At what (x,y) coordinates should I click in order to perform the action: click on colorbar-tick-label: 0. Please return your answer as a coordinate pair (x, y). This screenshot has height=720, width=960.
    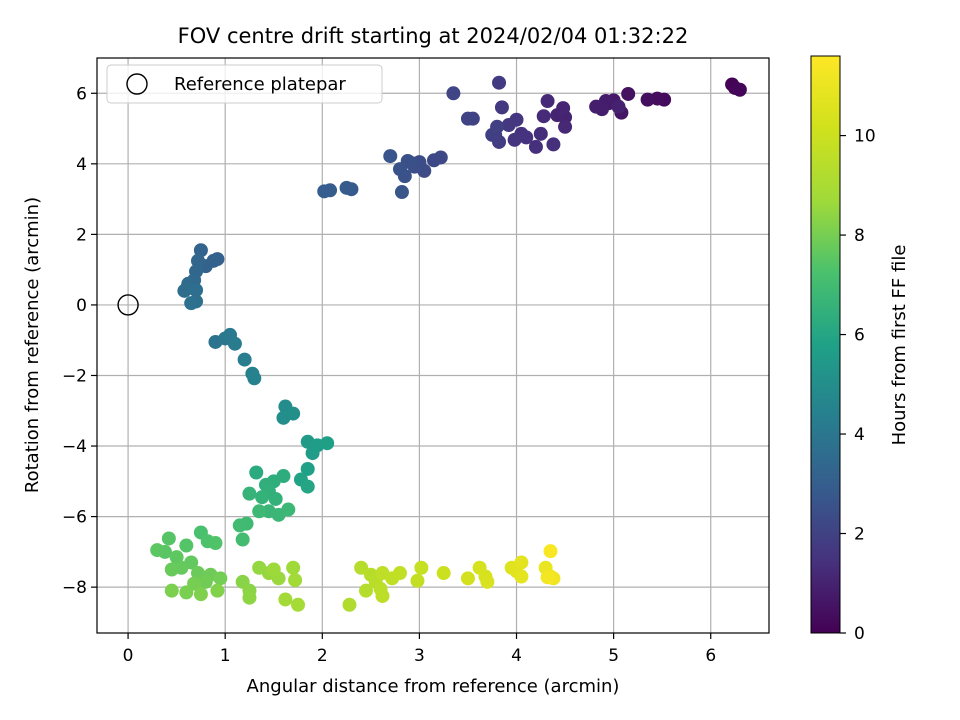
    Looking at the image, I should click on (859, 634).